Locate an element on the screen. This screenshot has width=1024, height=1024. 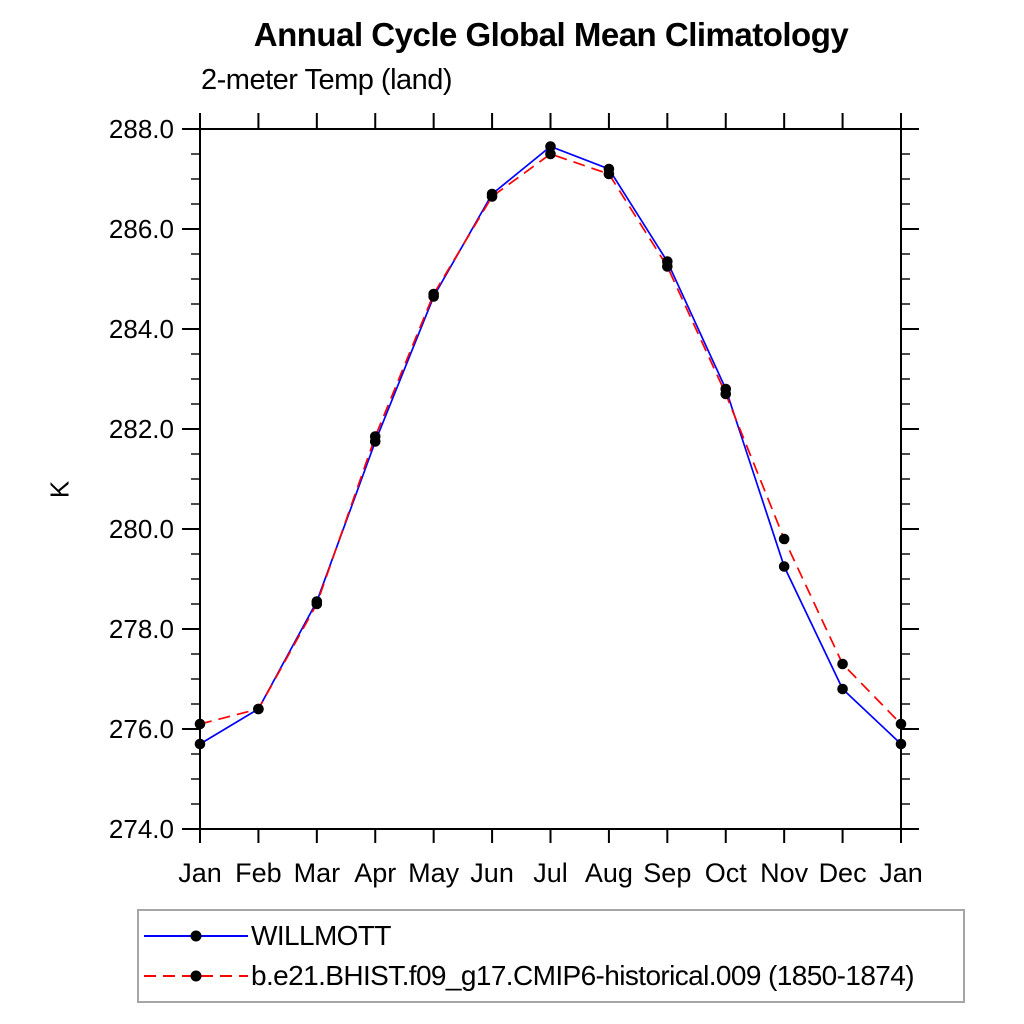
svg-text: 278.0 is located at coordinates (141, 629).